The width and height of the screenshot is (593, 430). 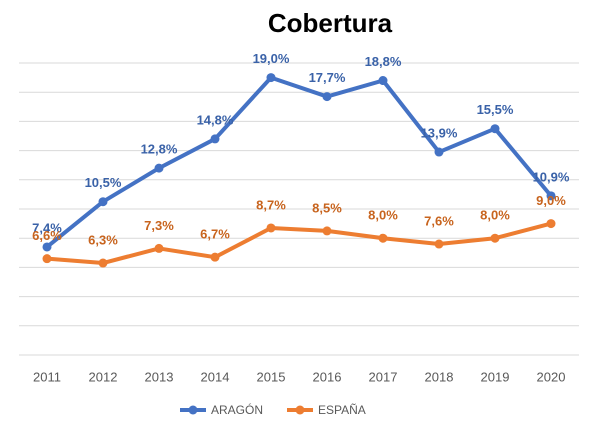 I want to click on data-label: 10,9%, so click(x=551, y=176).